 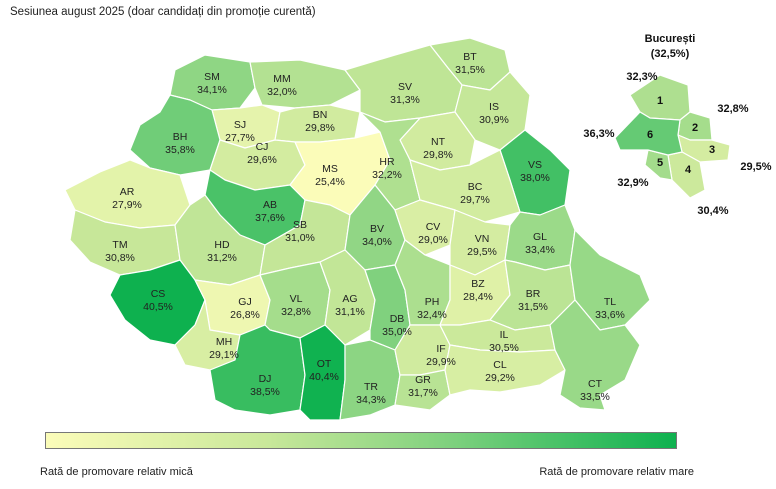 I want to click on county-code-SJ: SJ, so click(x=240, y=125).